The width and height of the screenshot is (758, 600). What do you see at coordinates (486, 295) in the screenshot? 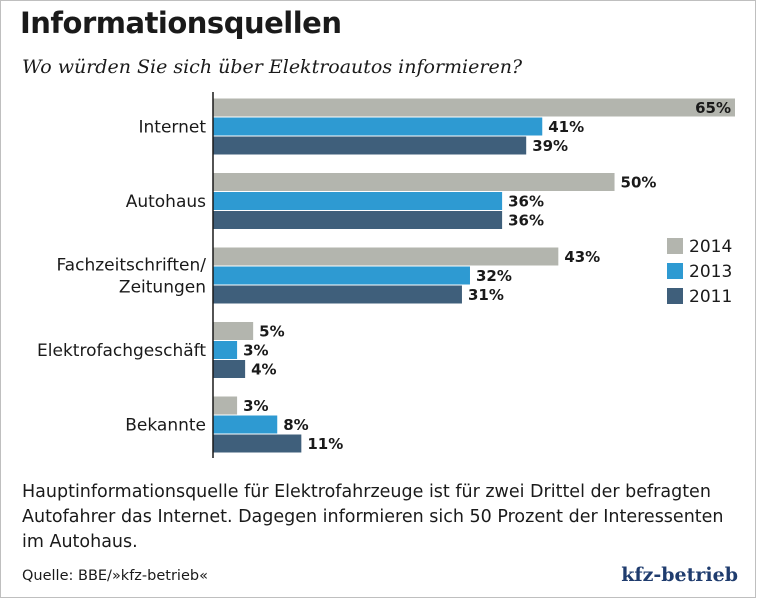
I see `data-label: 31%` at bounding box center [486, 295].